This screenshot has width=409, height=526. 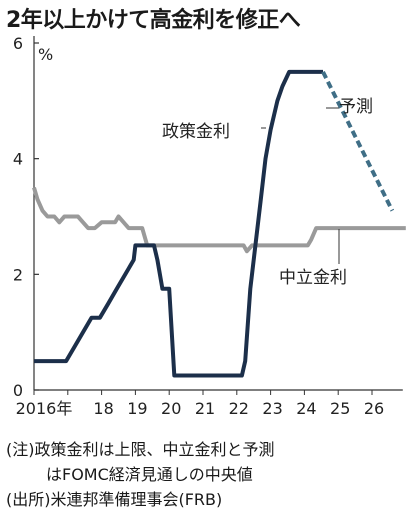 What do you see at coordinates (140, 449) in the screenshot?
I see `note-line-1: (注)政策金利は上限、中立金利と予測` at bounding box center [140, 449].